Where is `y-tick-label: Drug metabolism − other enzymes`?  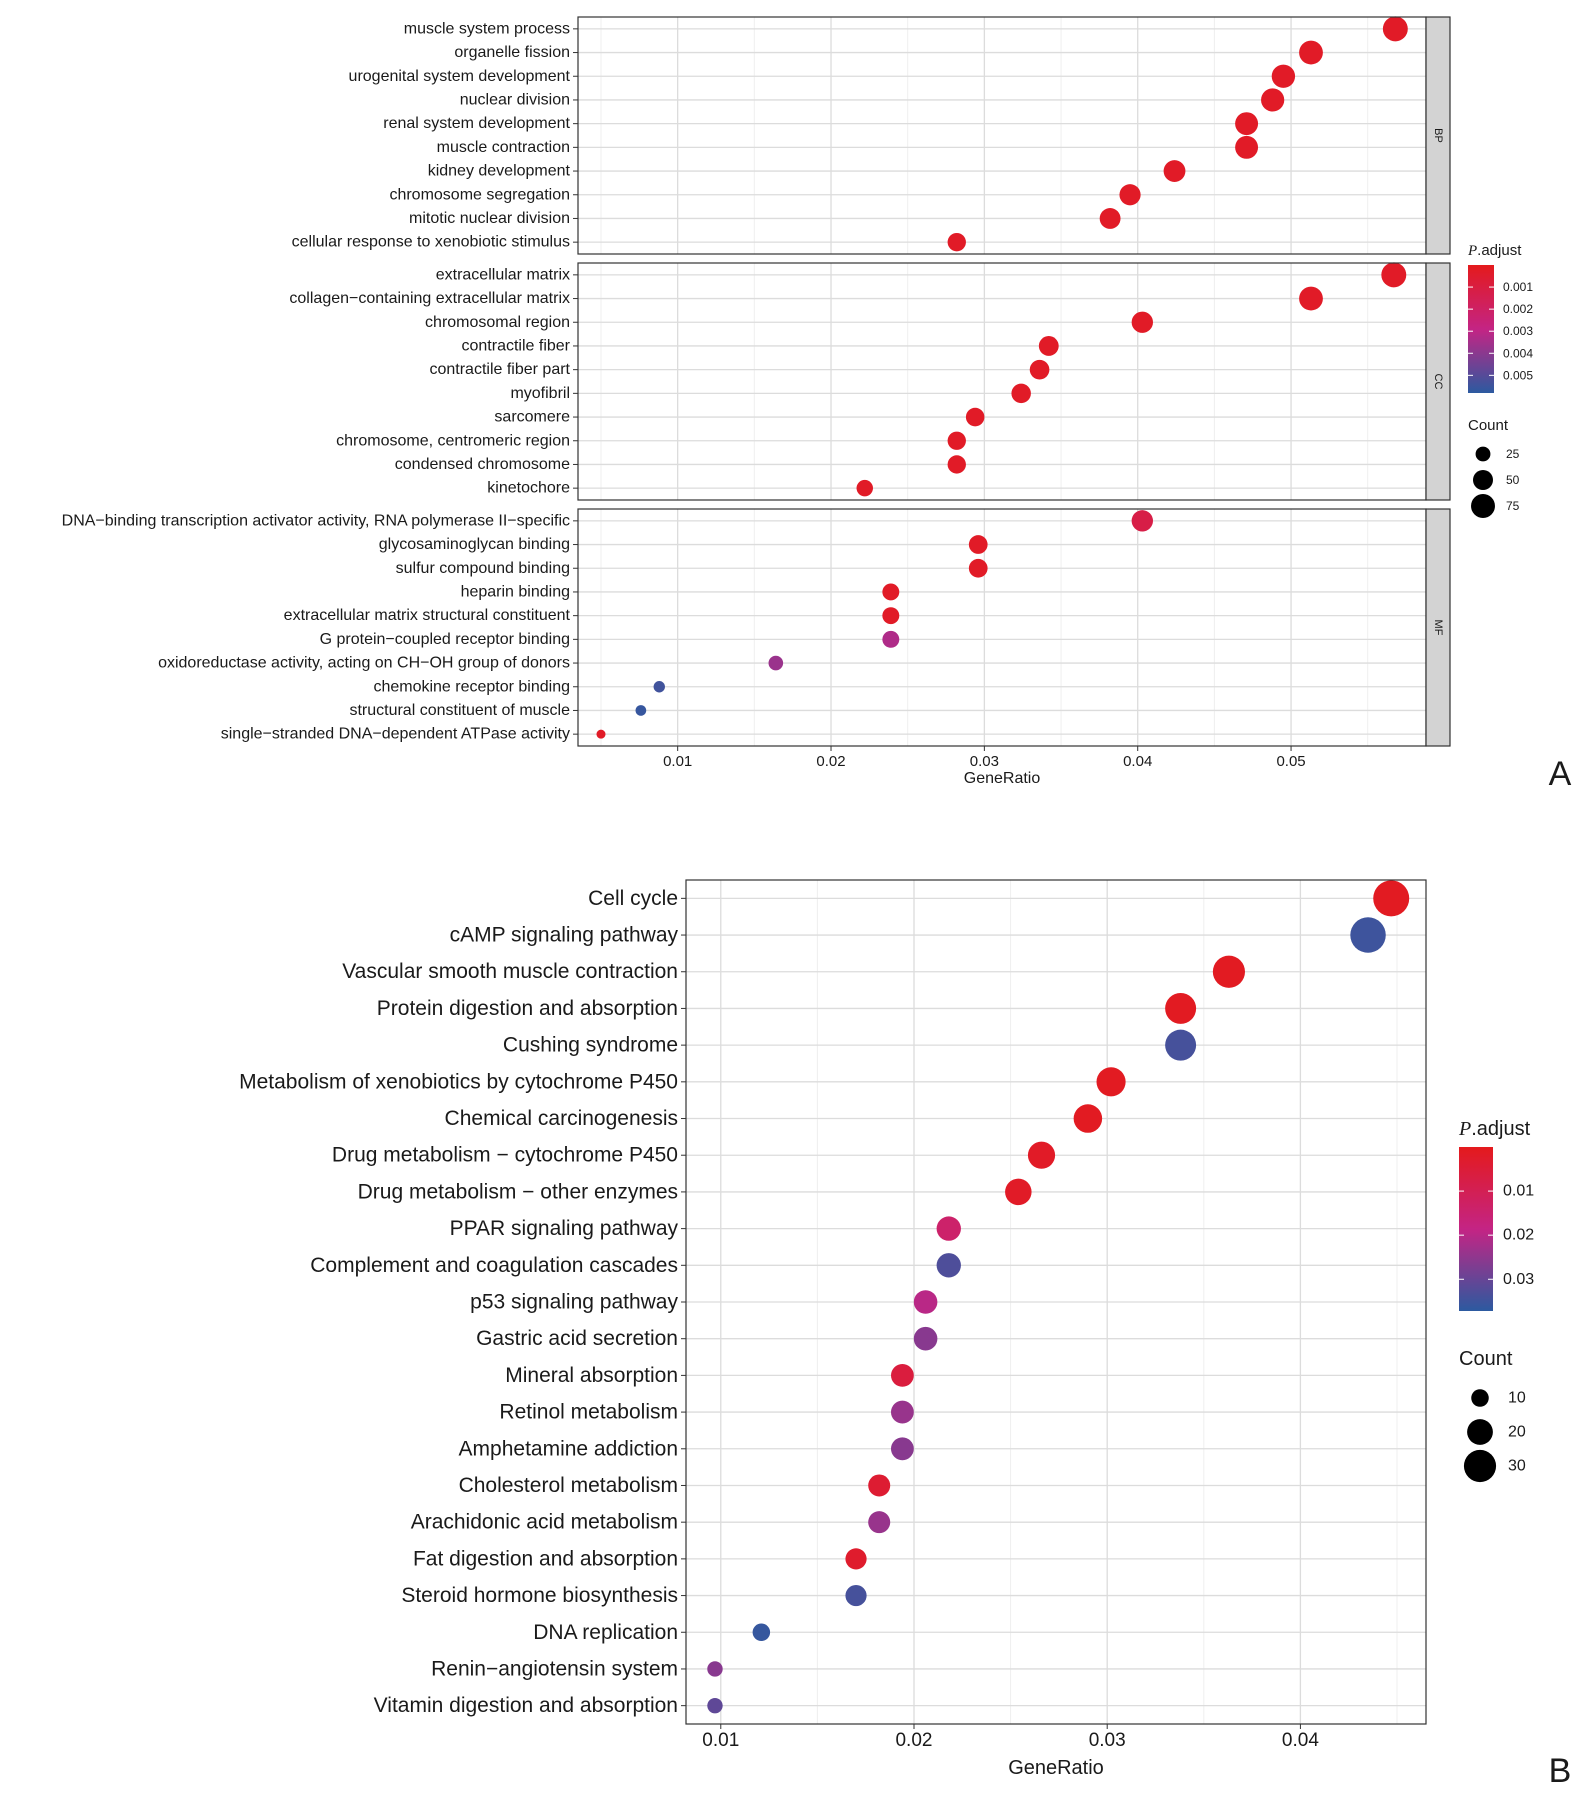
y-tick-label: Drug metabolism − other enzymes is located at coordinates (518, 1191).